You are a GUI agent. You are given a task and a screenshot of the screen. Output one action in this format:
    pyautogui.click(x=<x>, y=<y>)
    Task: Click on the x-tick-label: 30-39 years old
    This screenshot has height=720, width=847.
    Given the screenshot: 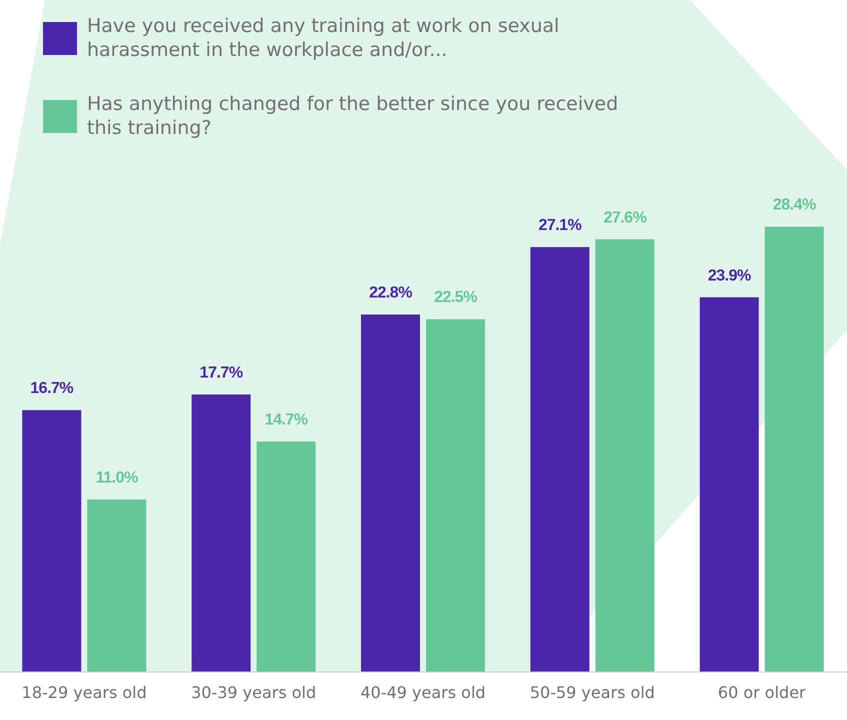 What is the action you would take?
    pyautogui.click(x=253, y=692)
    